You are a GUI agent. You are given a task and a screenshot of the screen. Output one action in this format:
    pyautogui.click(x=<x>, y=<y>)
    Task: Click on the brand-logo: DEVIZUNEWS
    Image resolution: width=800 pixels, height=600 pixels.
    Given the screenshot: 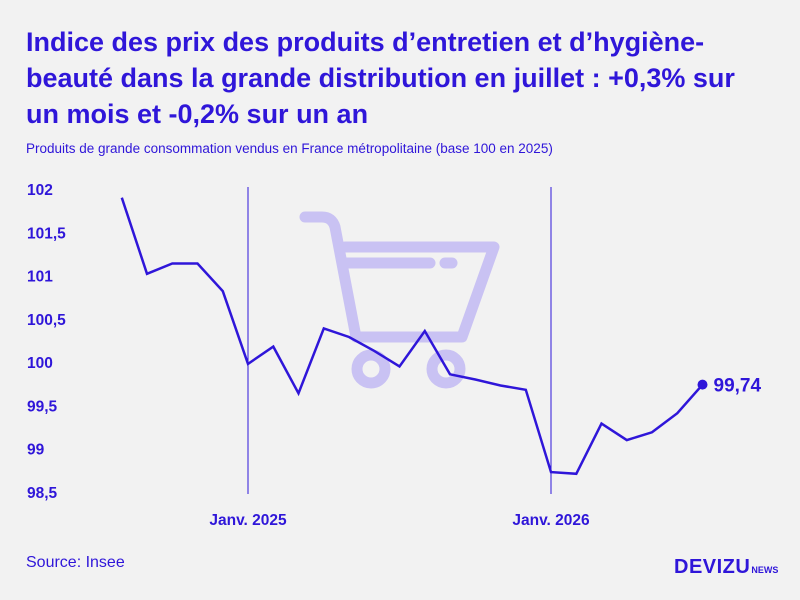 What is the action you would take?
    pyautogui.click(x=726, y=567)
    